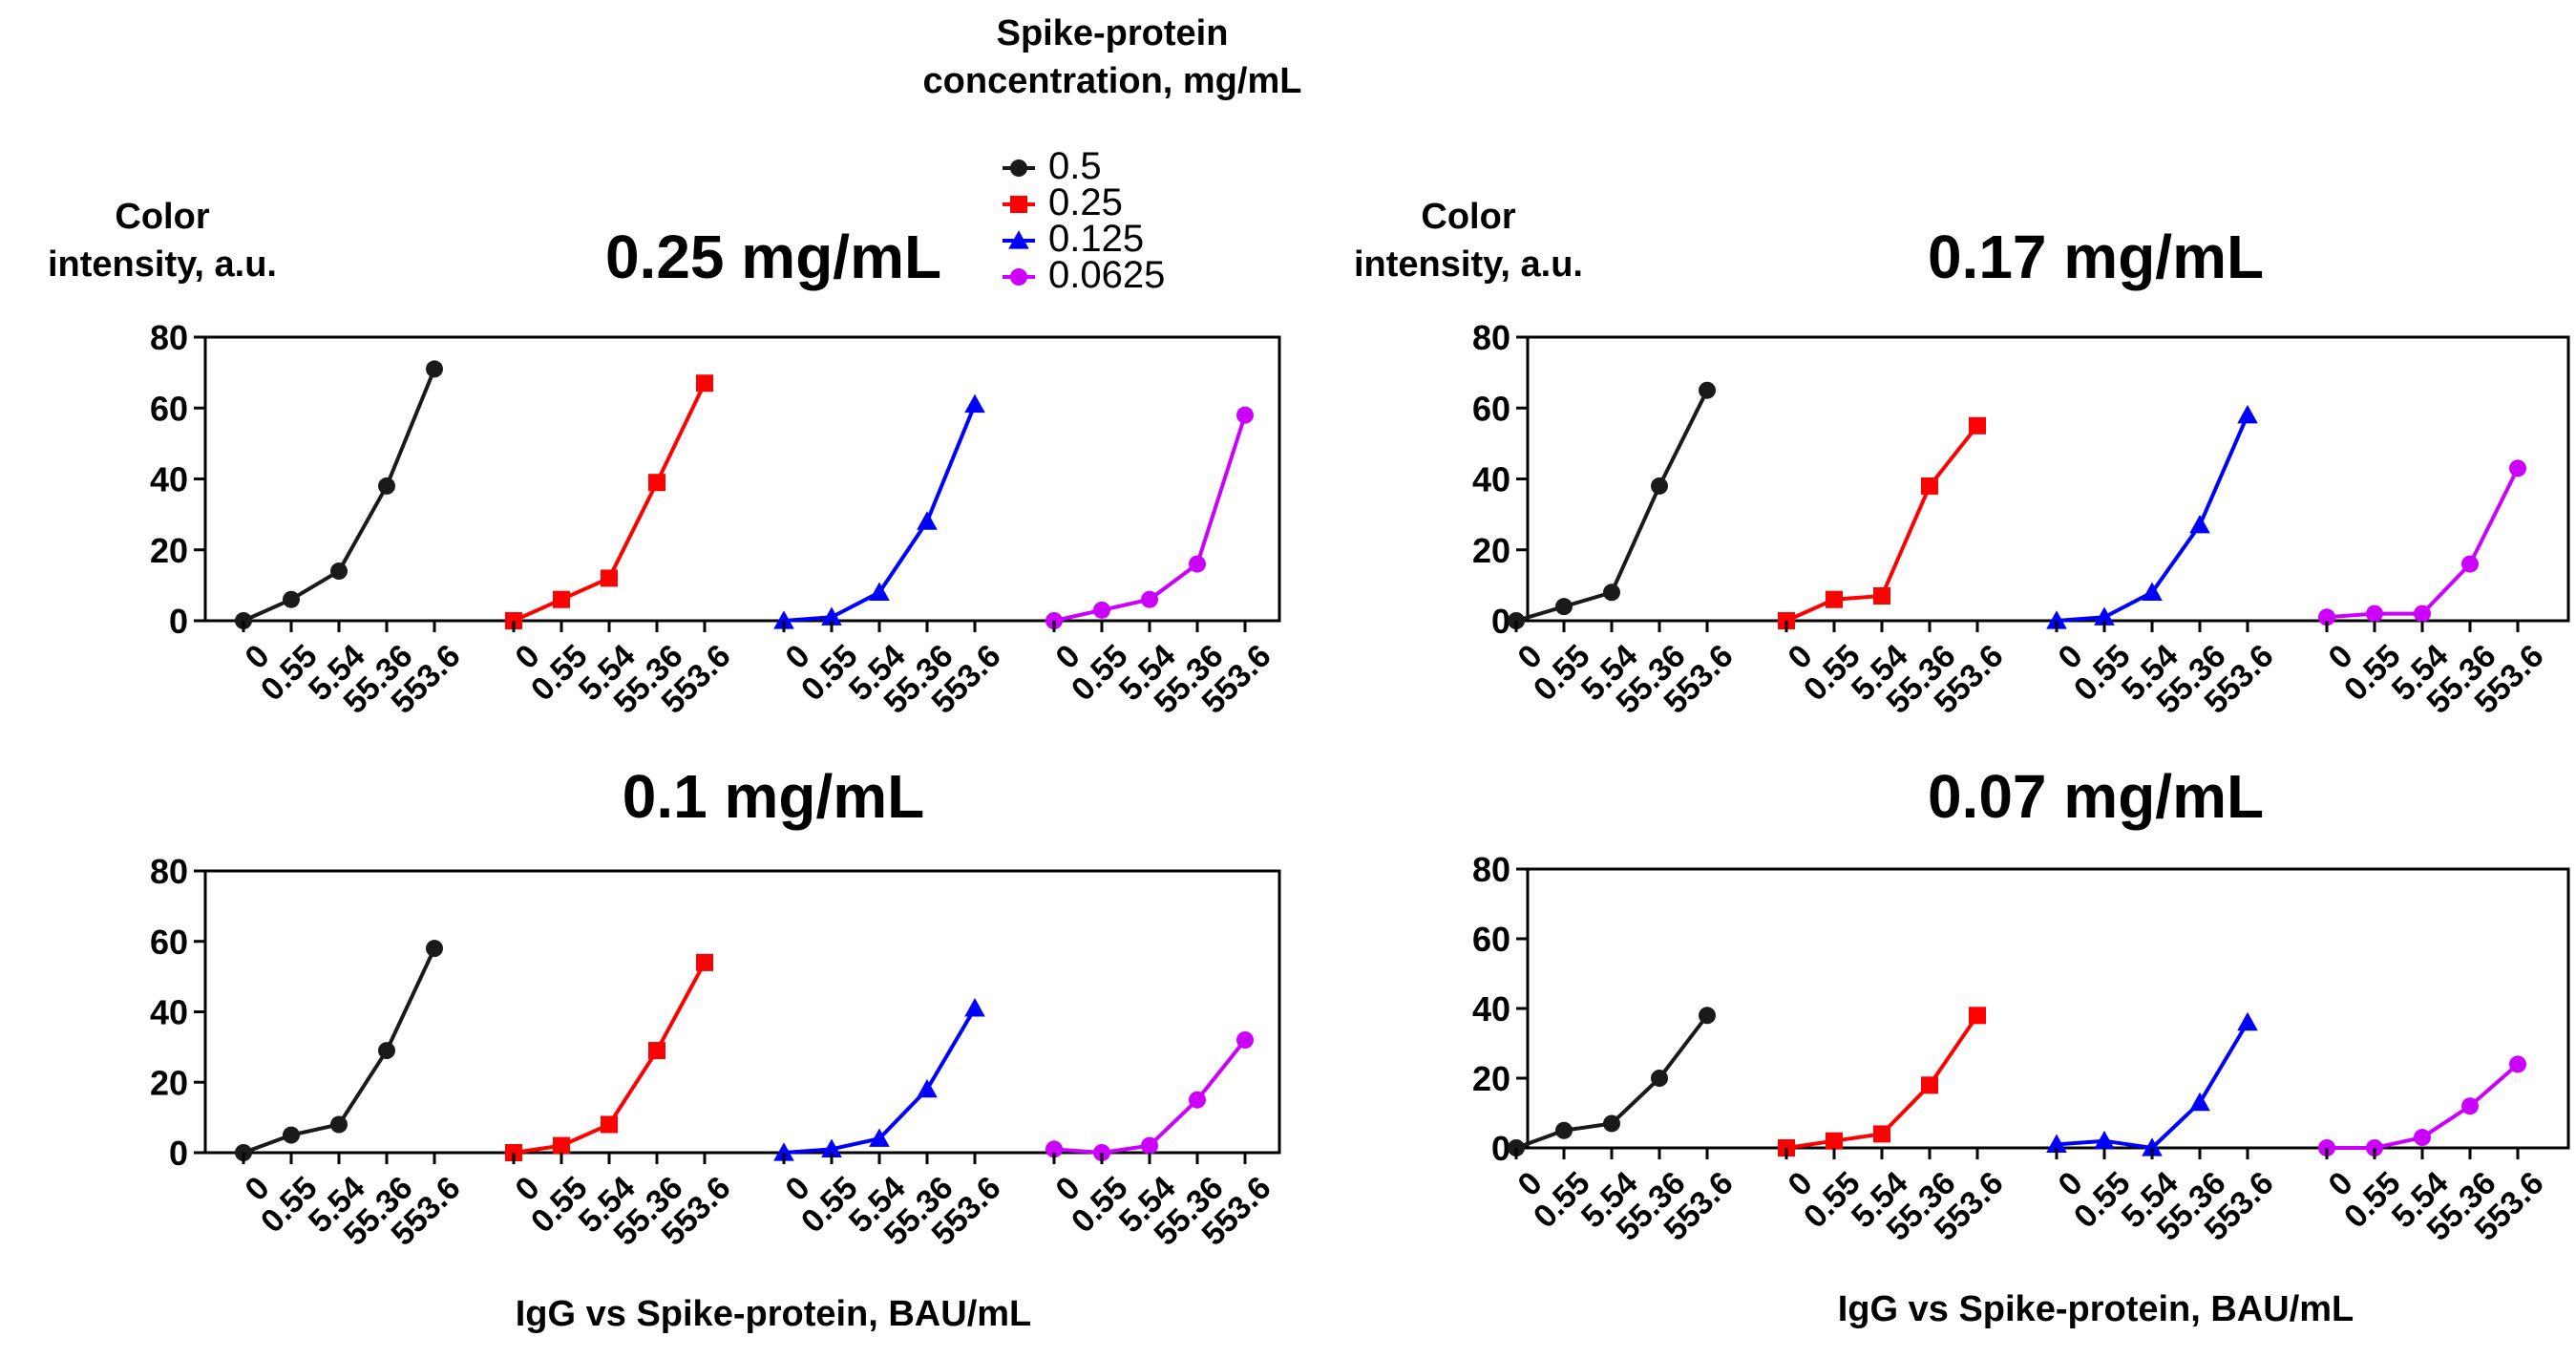 This screenshot has height=1358, width=2576. What do you see at coordinates (1468, 240) in the screenshot?
I see `y-axis-label-right: Color intensity, a.u.` at bounding box center [1468, 240].